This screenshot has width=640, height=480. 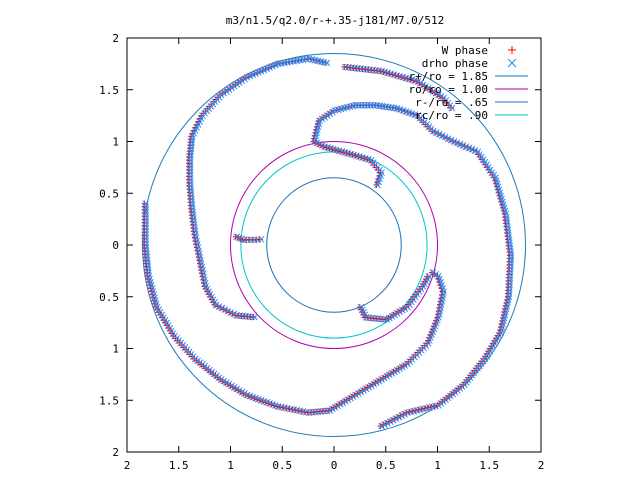 I want to click on circle-r-, so click(x=334, y=245).